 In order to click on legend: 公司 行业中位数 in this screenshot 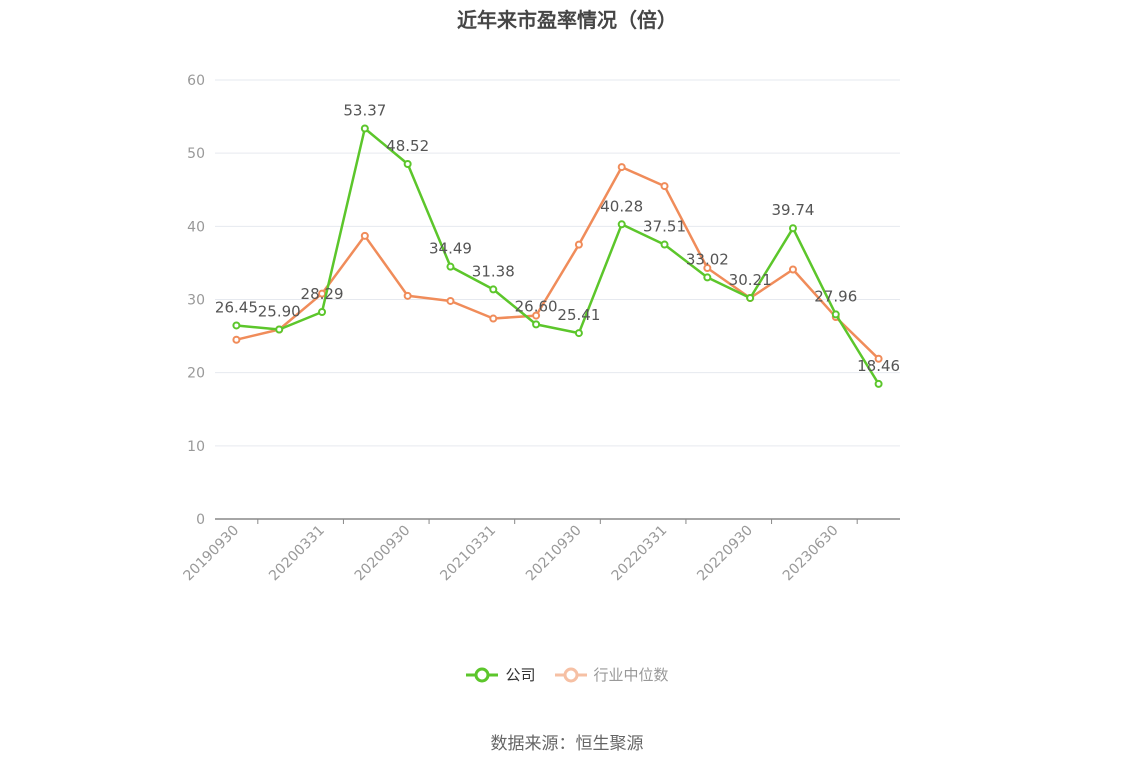, I will do `click(567, 674)`.